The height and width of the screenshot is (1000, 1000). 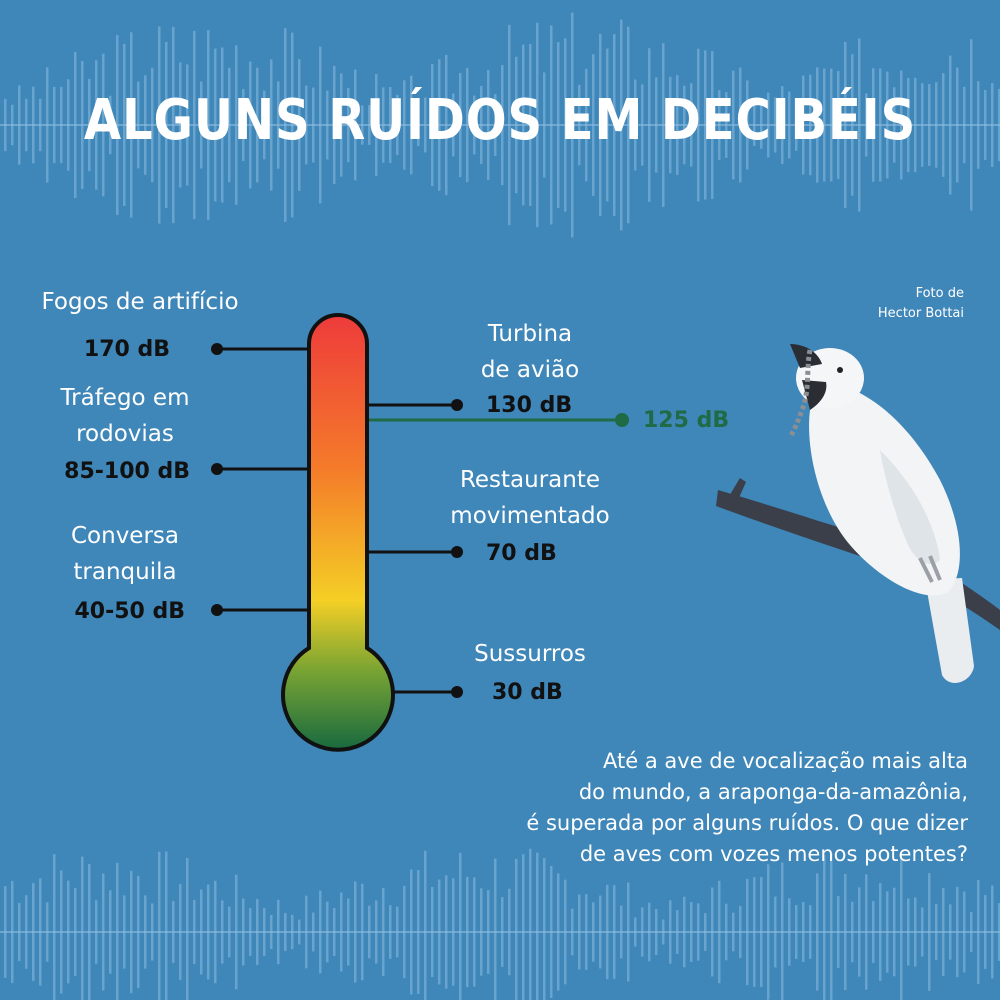 What do you see at coordinates (497, 420) in the screenshot?
I see `highlight-connector` at bounding box center [497, 420].